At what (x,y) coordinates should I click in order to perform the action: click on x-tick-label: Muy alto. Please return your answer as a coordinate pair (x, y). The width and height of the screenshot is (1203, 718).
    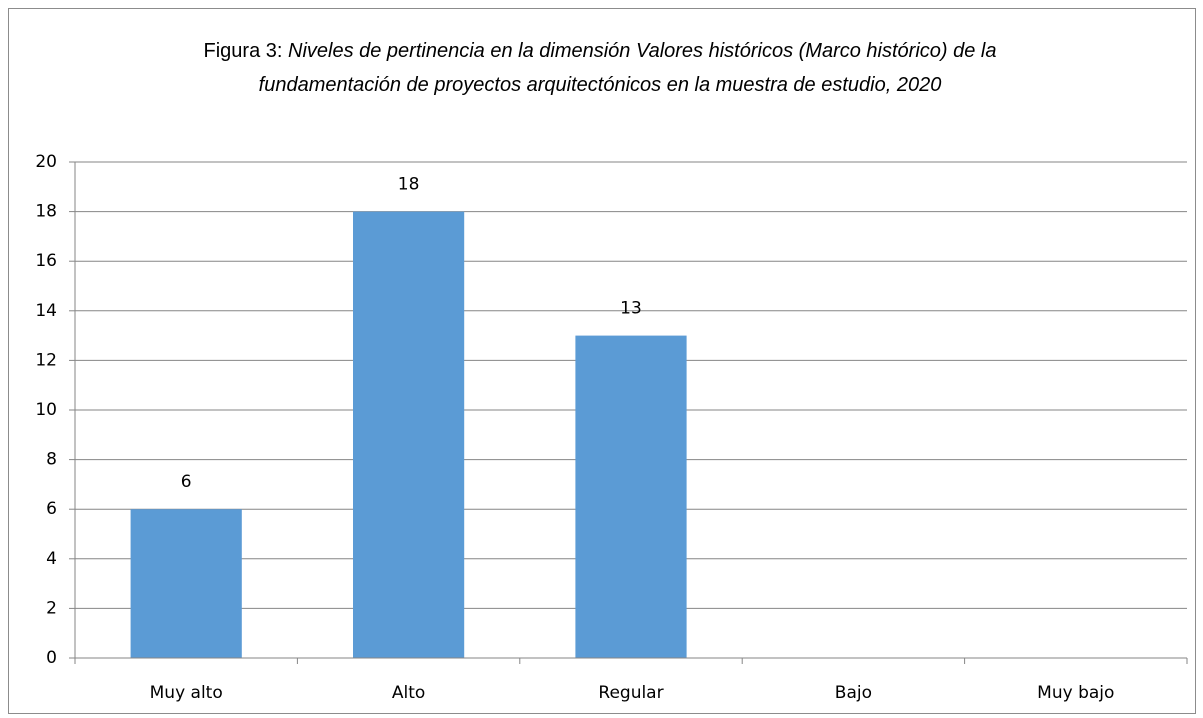
    Looking at the image, I should click on (186, 693).